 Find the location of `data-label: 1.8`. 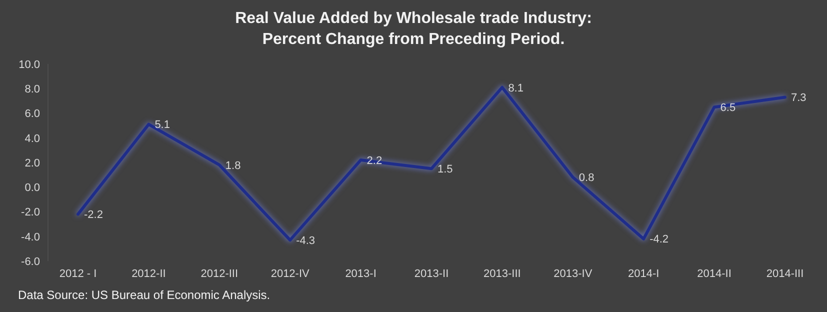

data-label: 1.8 is located at coordinates (233, 166).